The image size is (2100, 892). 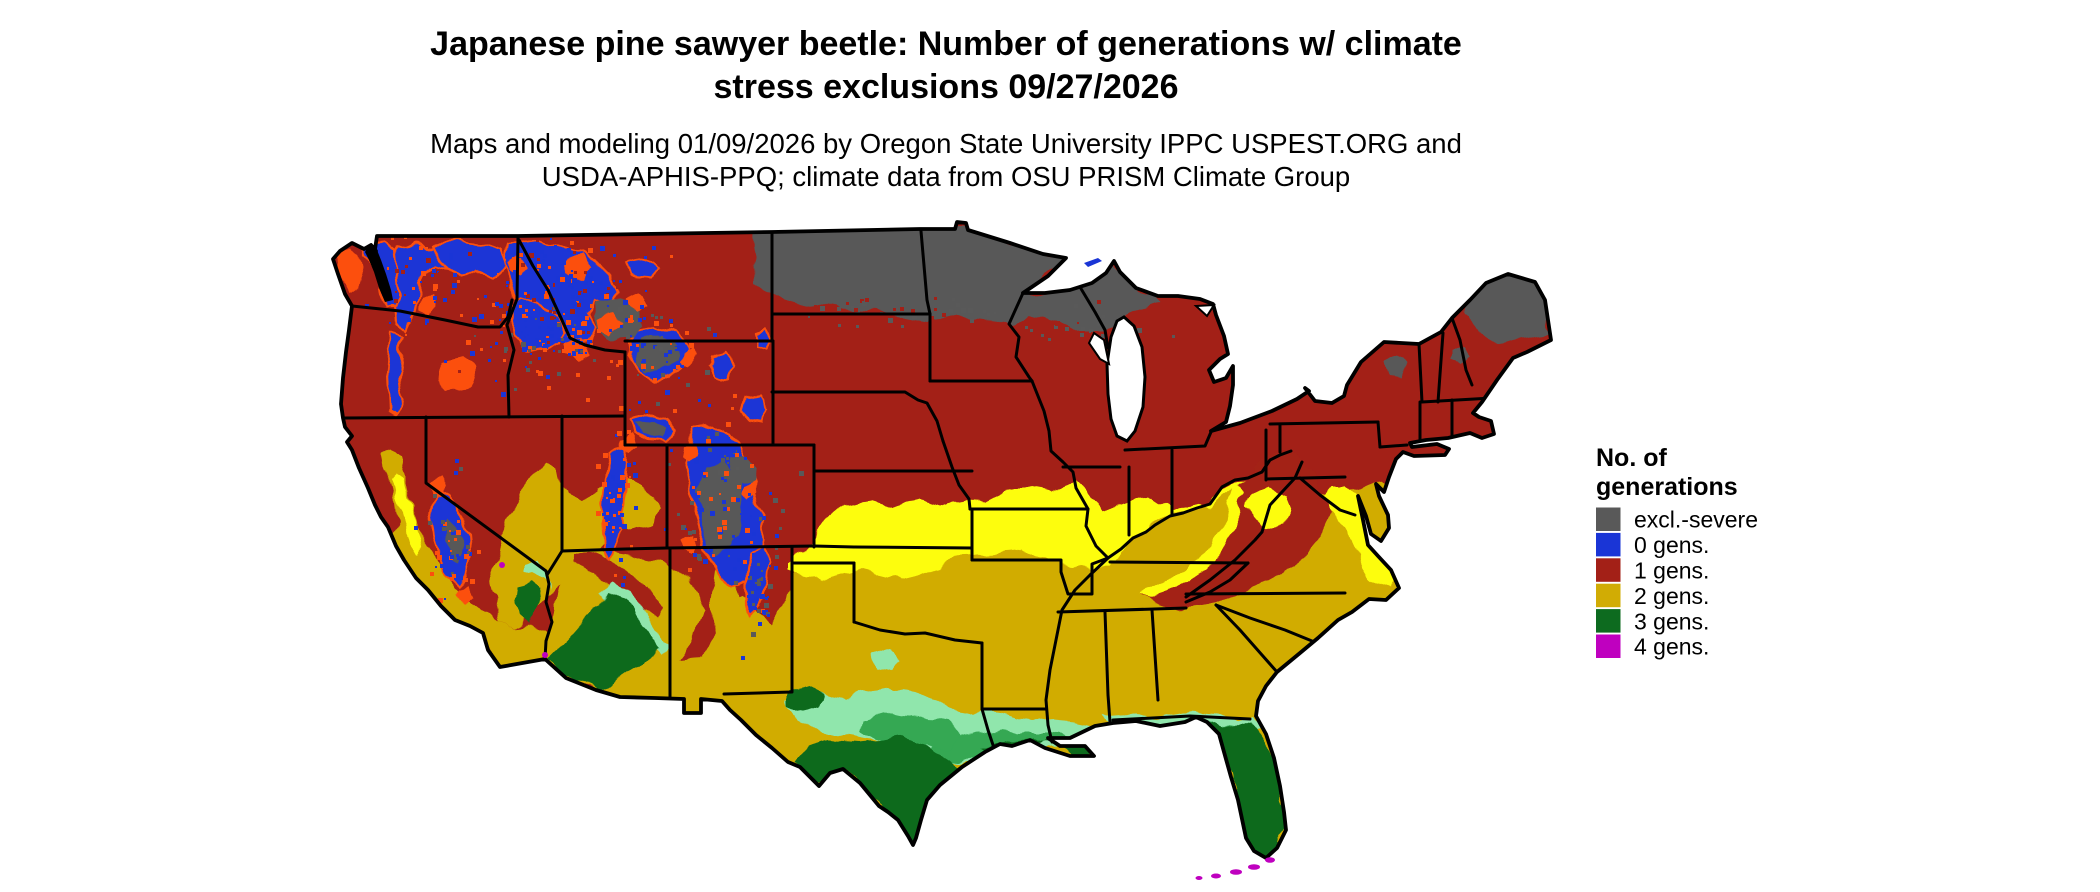 What do you see at coordinates (1631, 458) in the screenshot?
I see `svg-text: No. of` at bounding box center [1631, 458].